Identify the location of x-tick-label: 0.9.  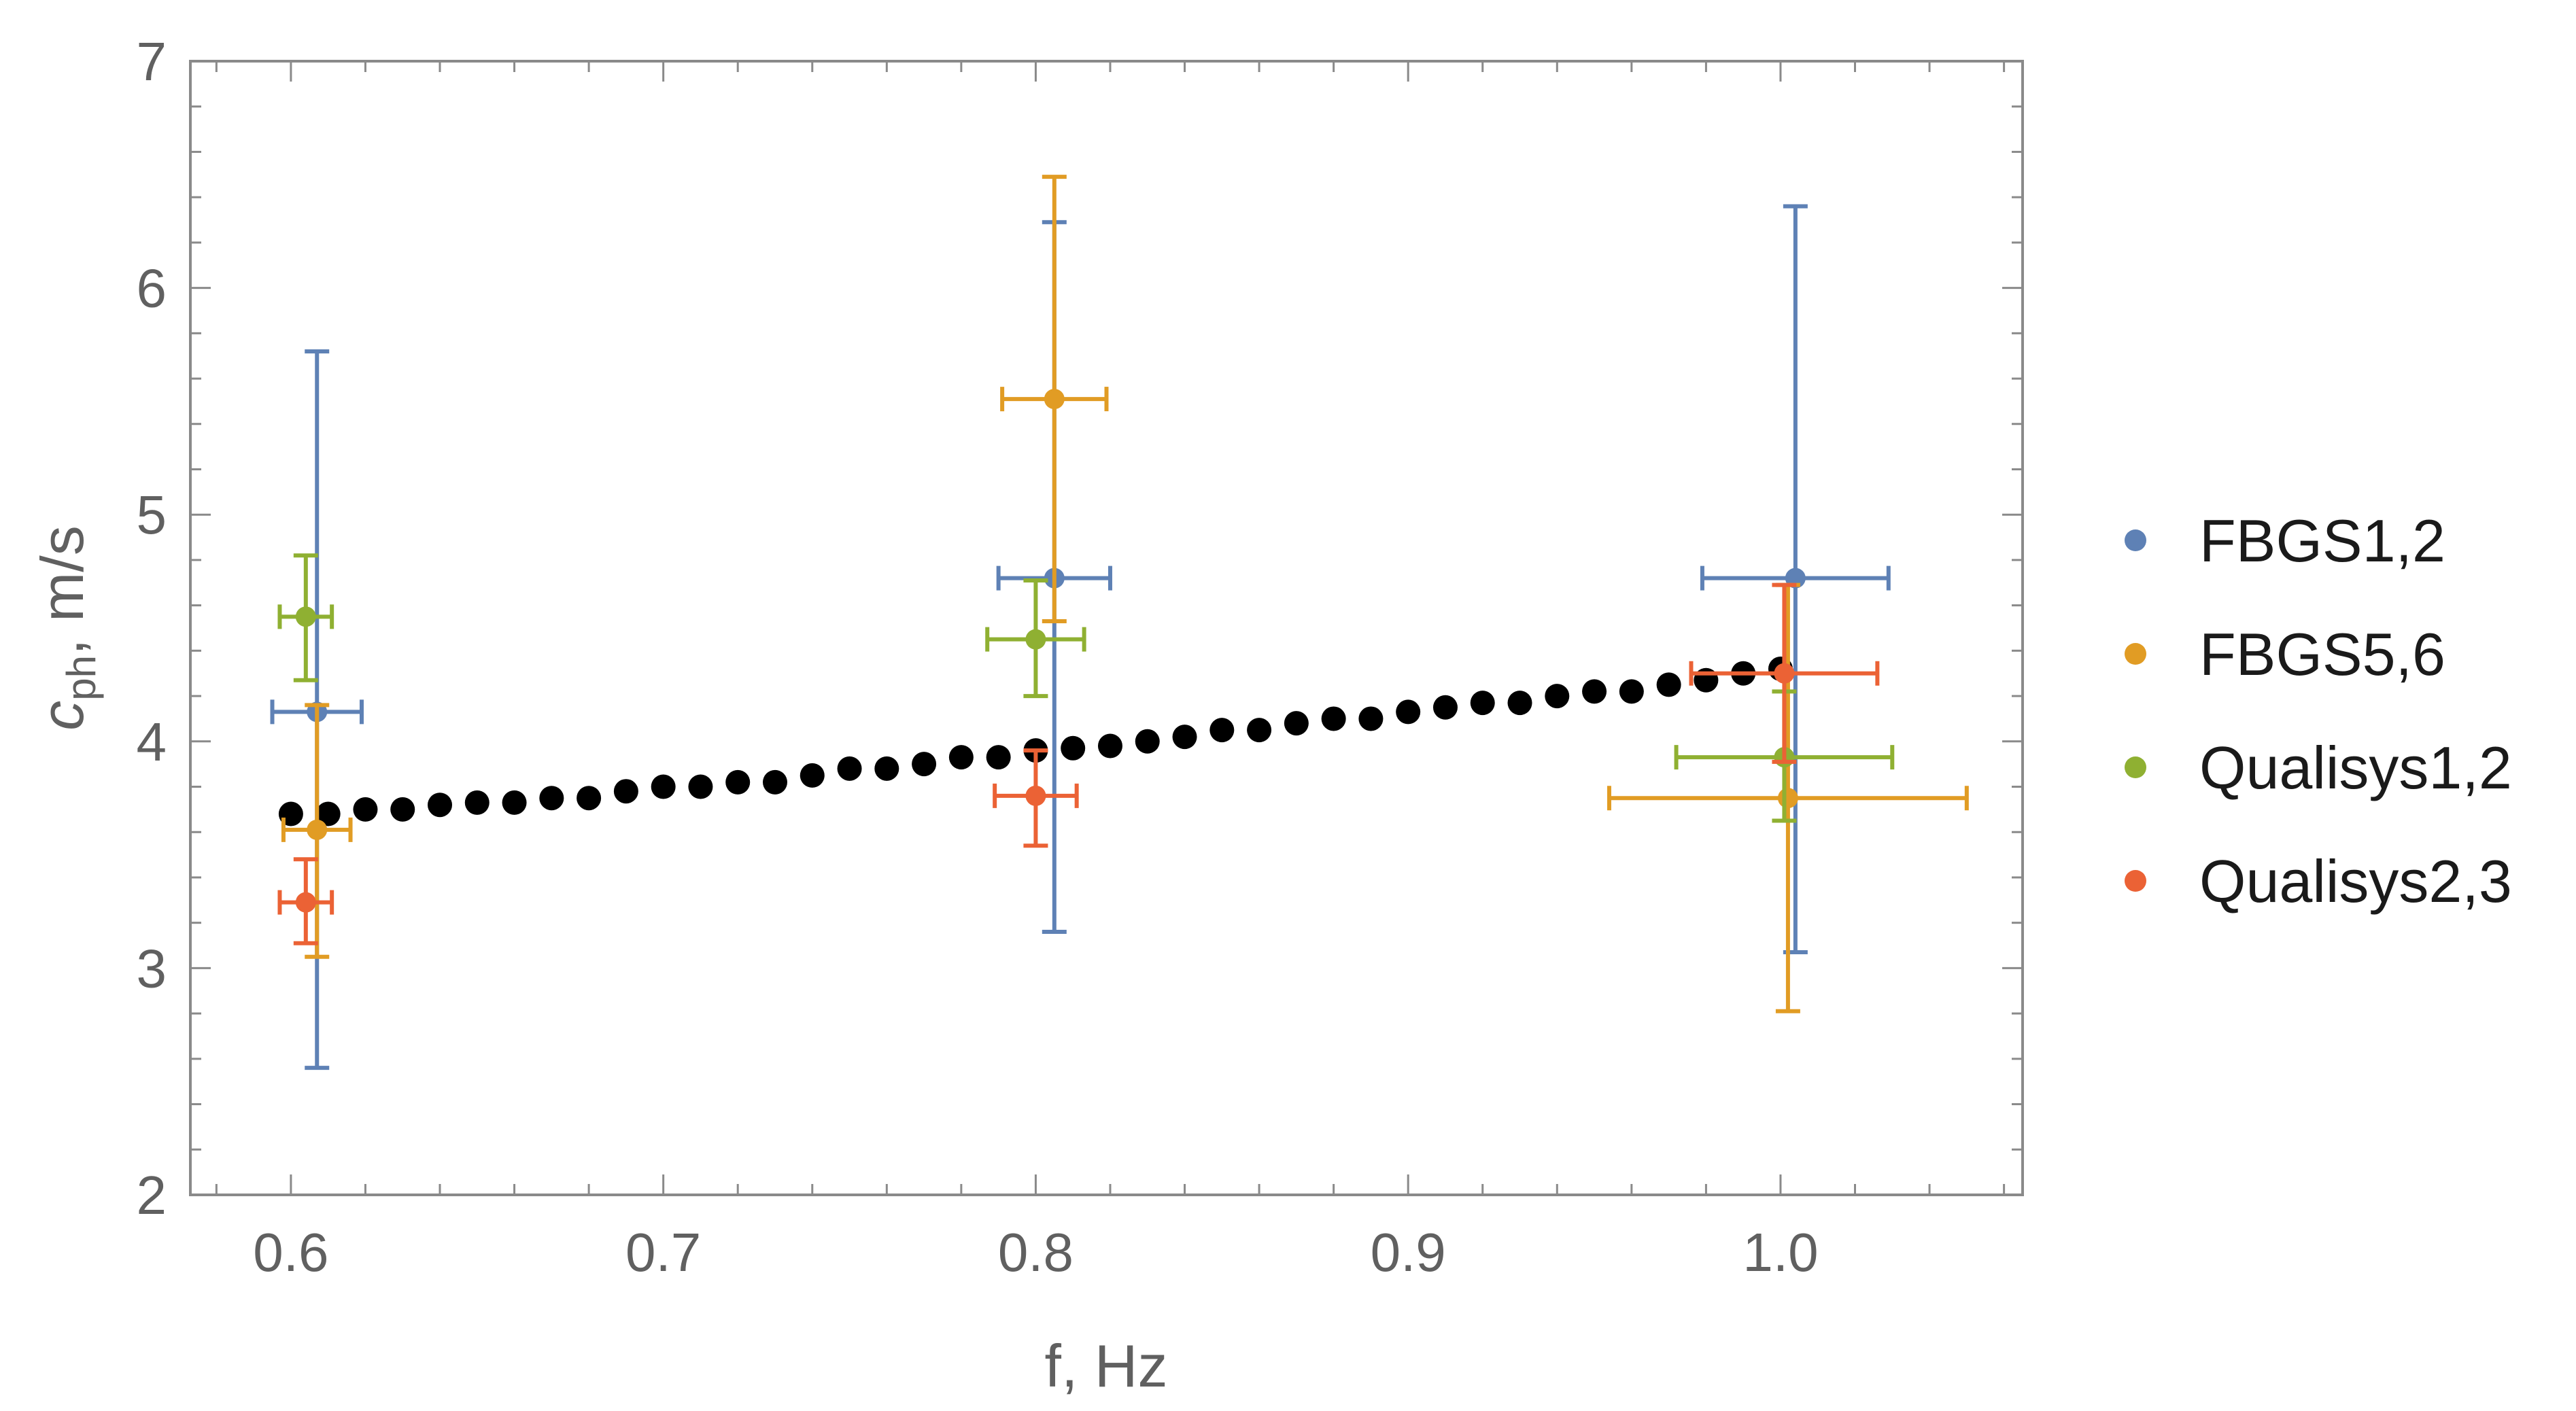
(1408, 1252).